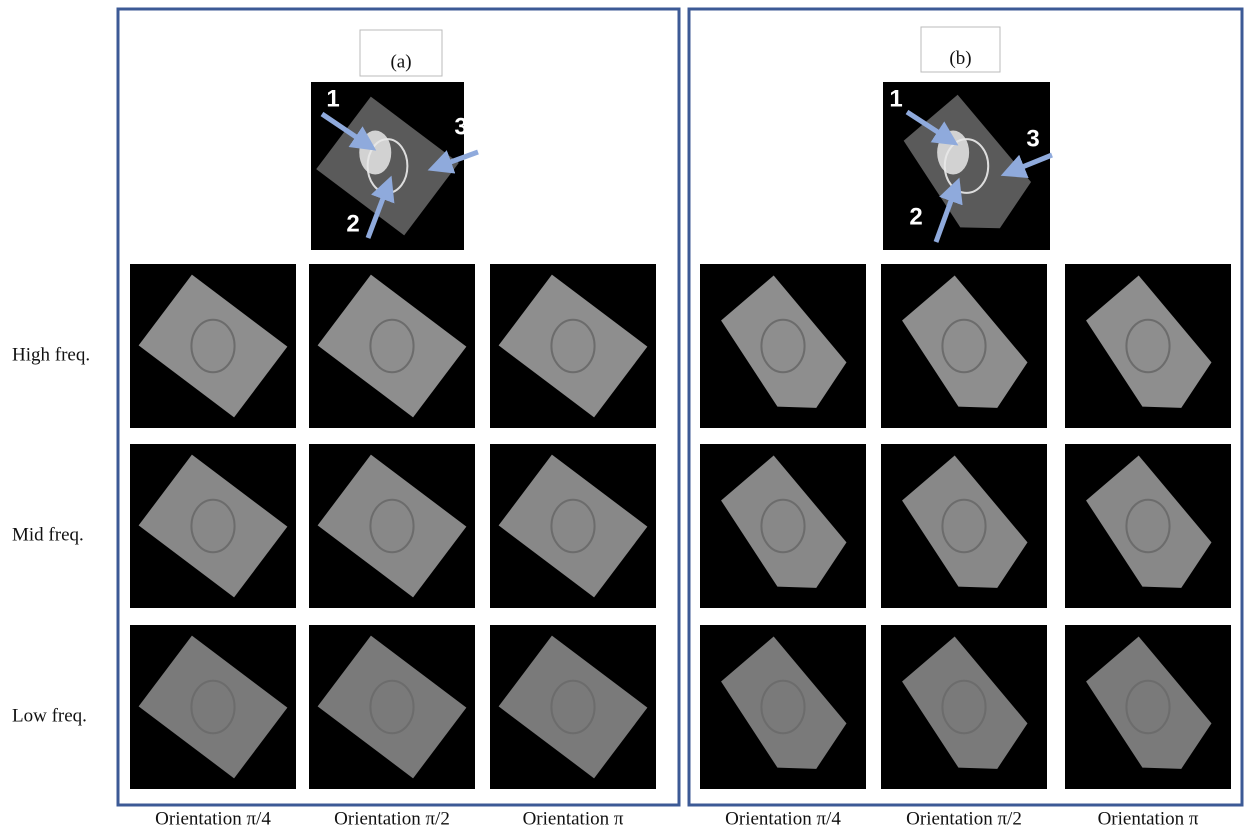  What do you see at coordinates (960, 58) in the screenshot?
I see `panel-label: (b)` at bounding box center [960, 58].